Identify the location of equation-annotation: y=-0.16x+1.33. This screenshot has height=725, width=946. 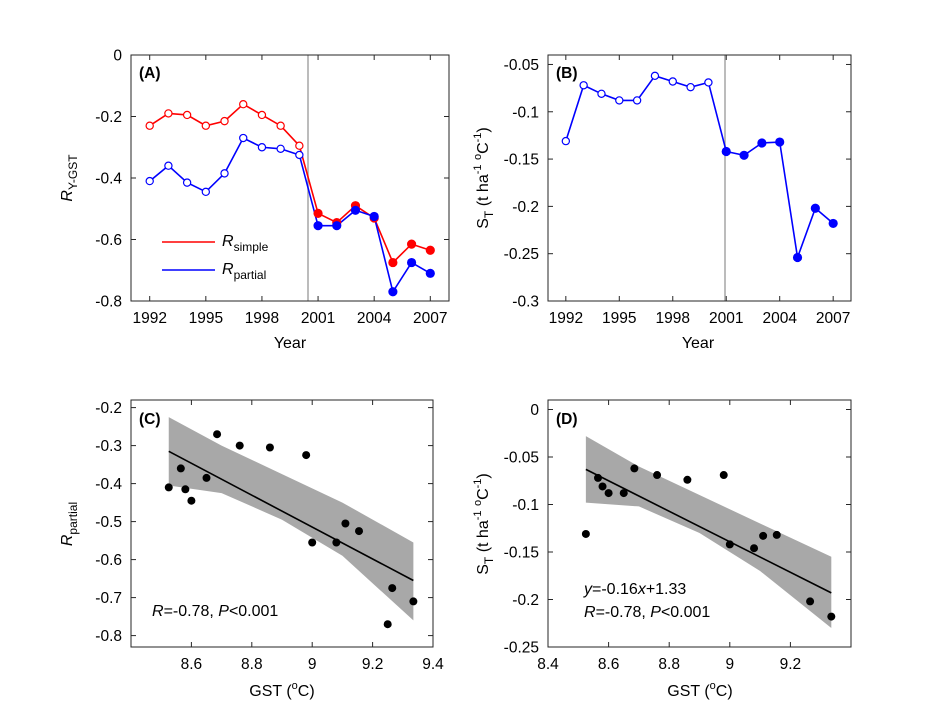
(634, 589).